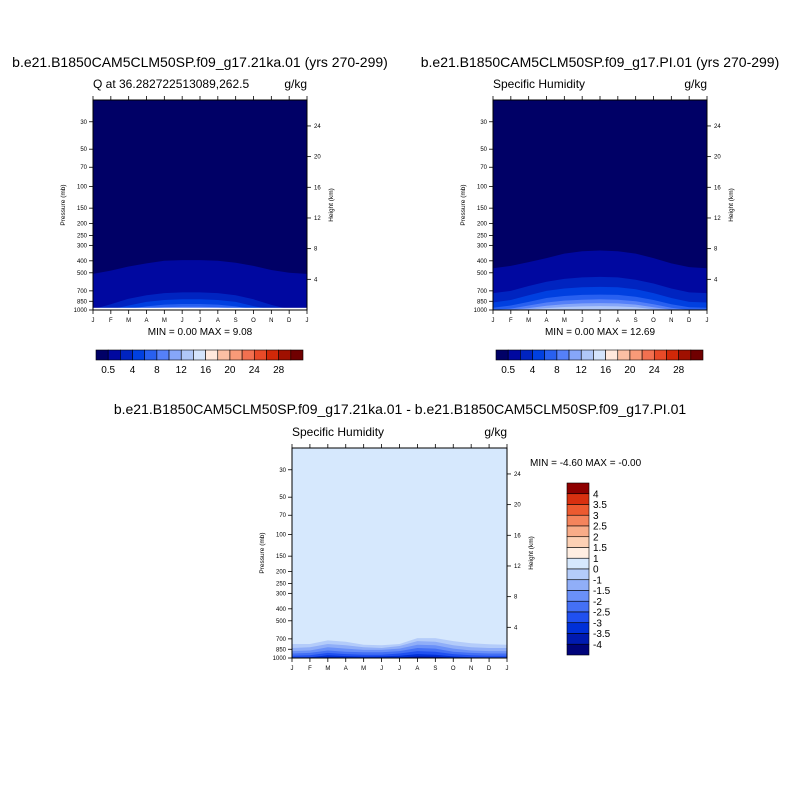 The height and width of the screenshot is (800, 800). What do you see at coordinates (539, 84) in the screenshot?
I see `panel-2-variable-label: Specific Humidity` at bounding box center [539, 84].